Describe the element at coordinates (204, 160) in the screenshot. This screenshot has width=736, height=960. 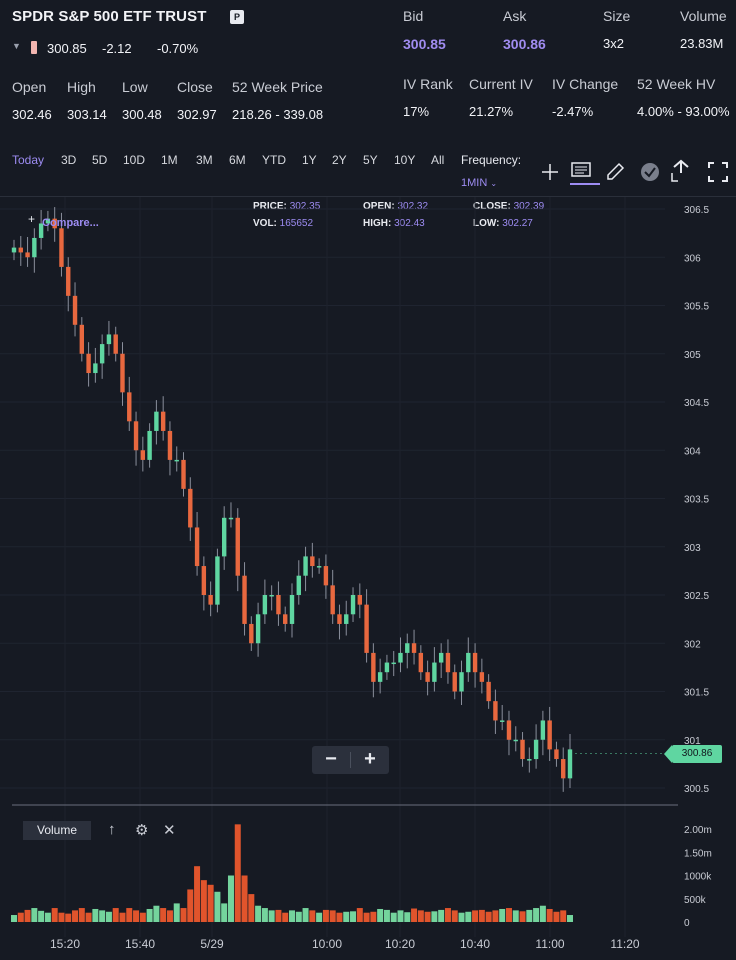
I see `range-3m: 3M` at that location.